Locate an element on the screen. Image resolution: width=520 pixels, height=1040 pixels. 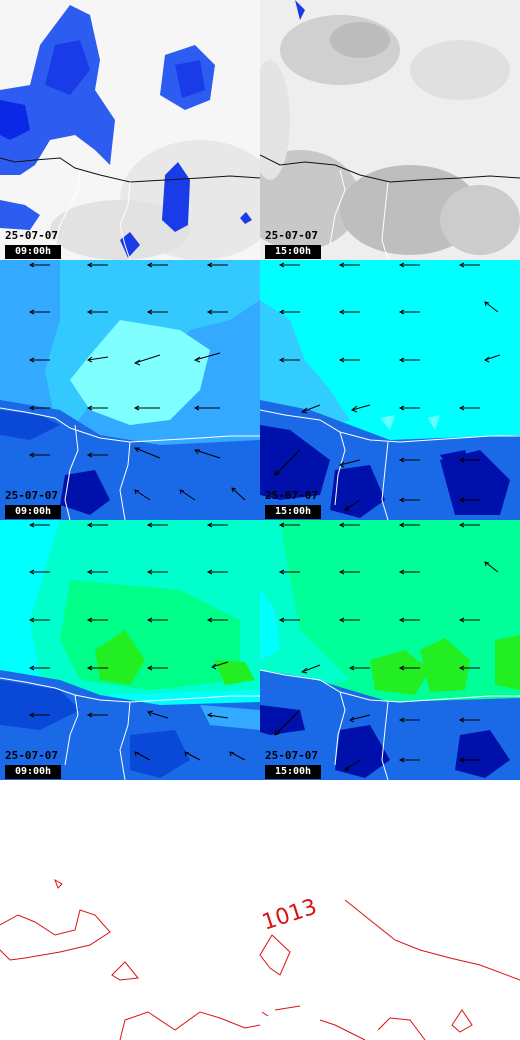
precipitation-map-0900: 25-07-07 09:00h is located at coordinates (130, 130).